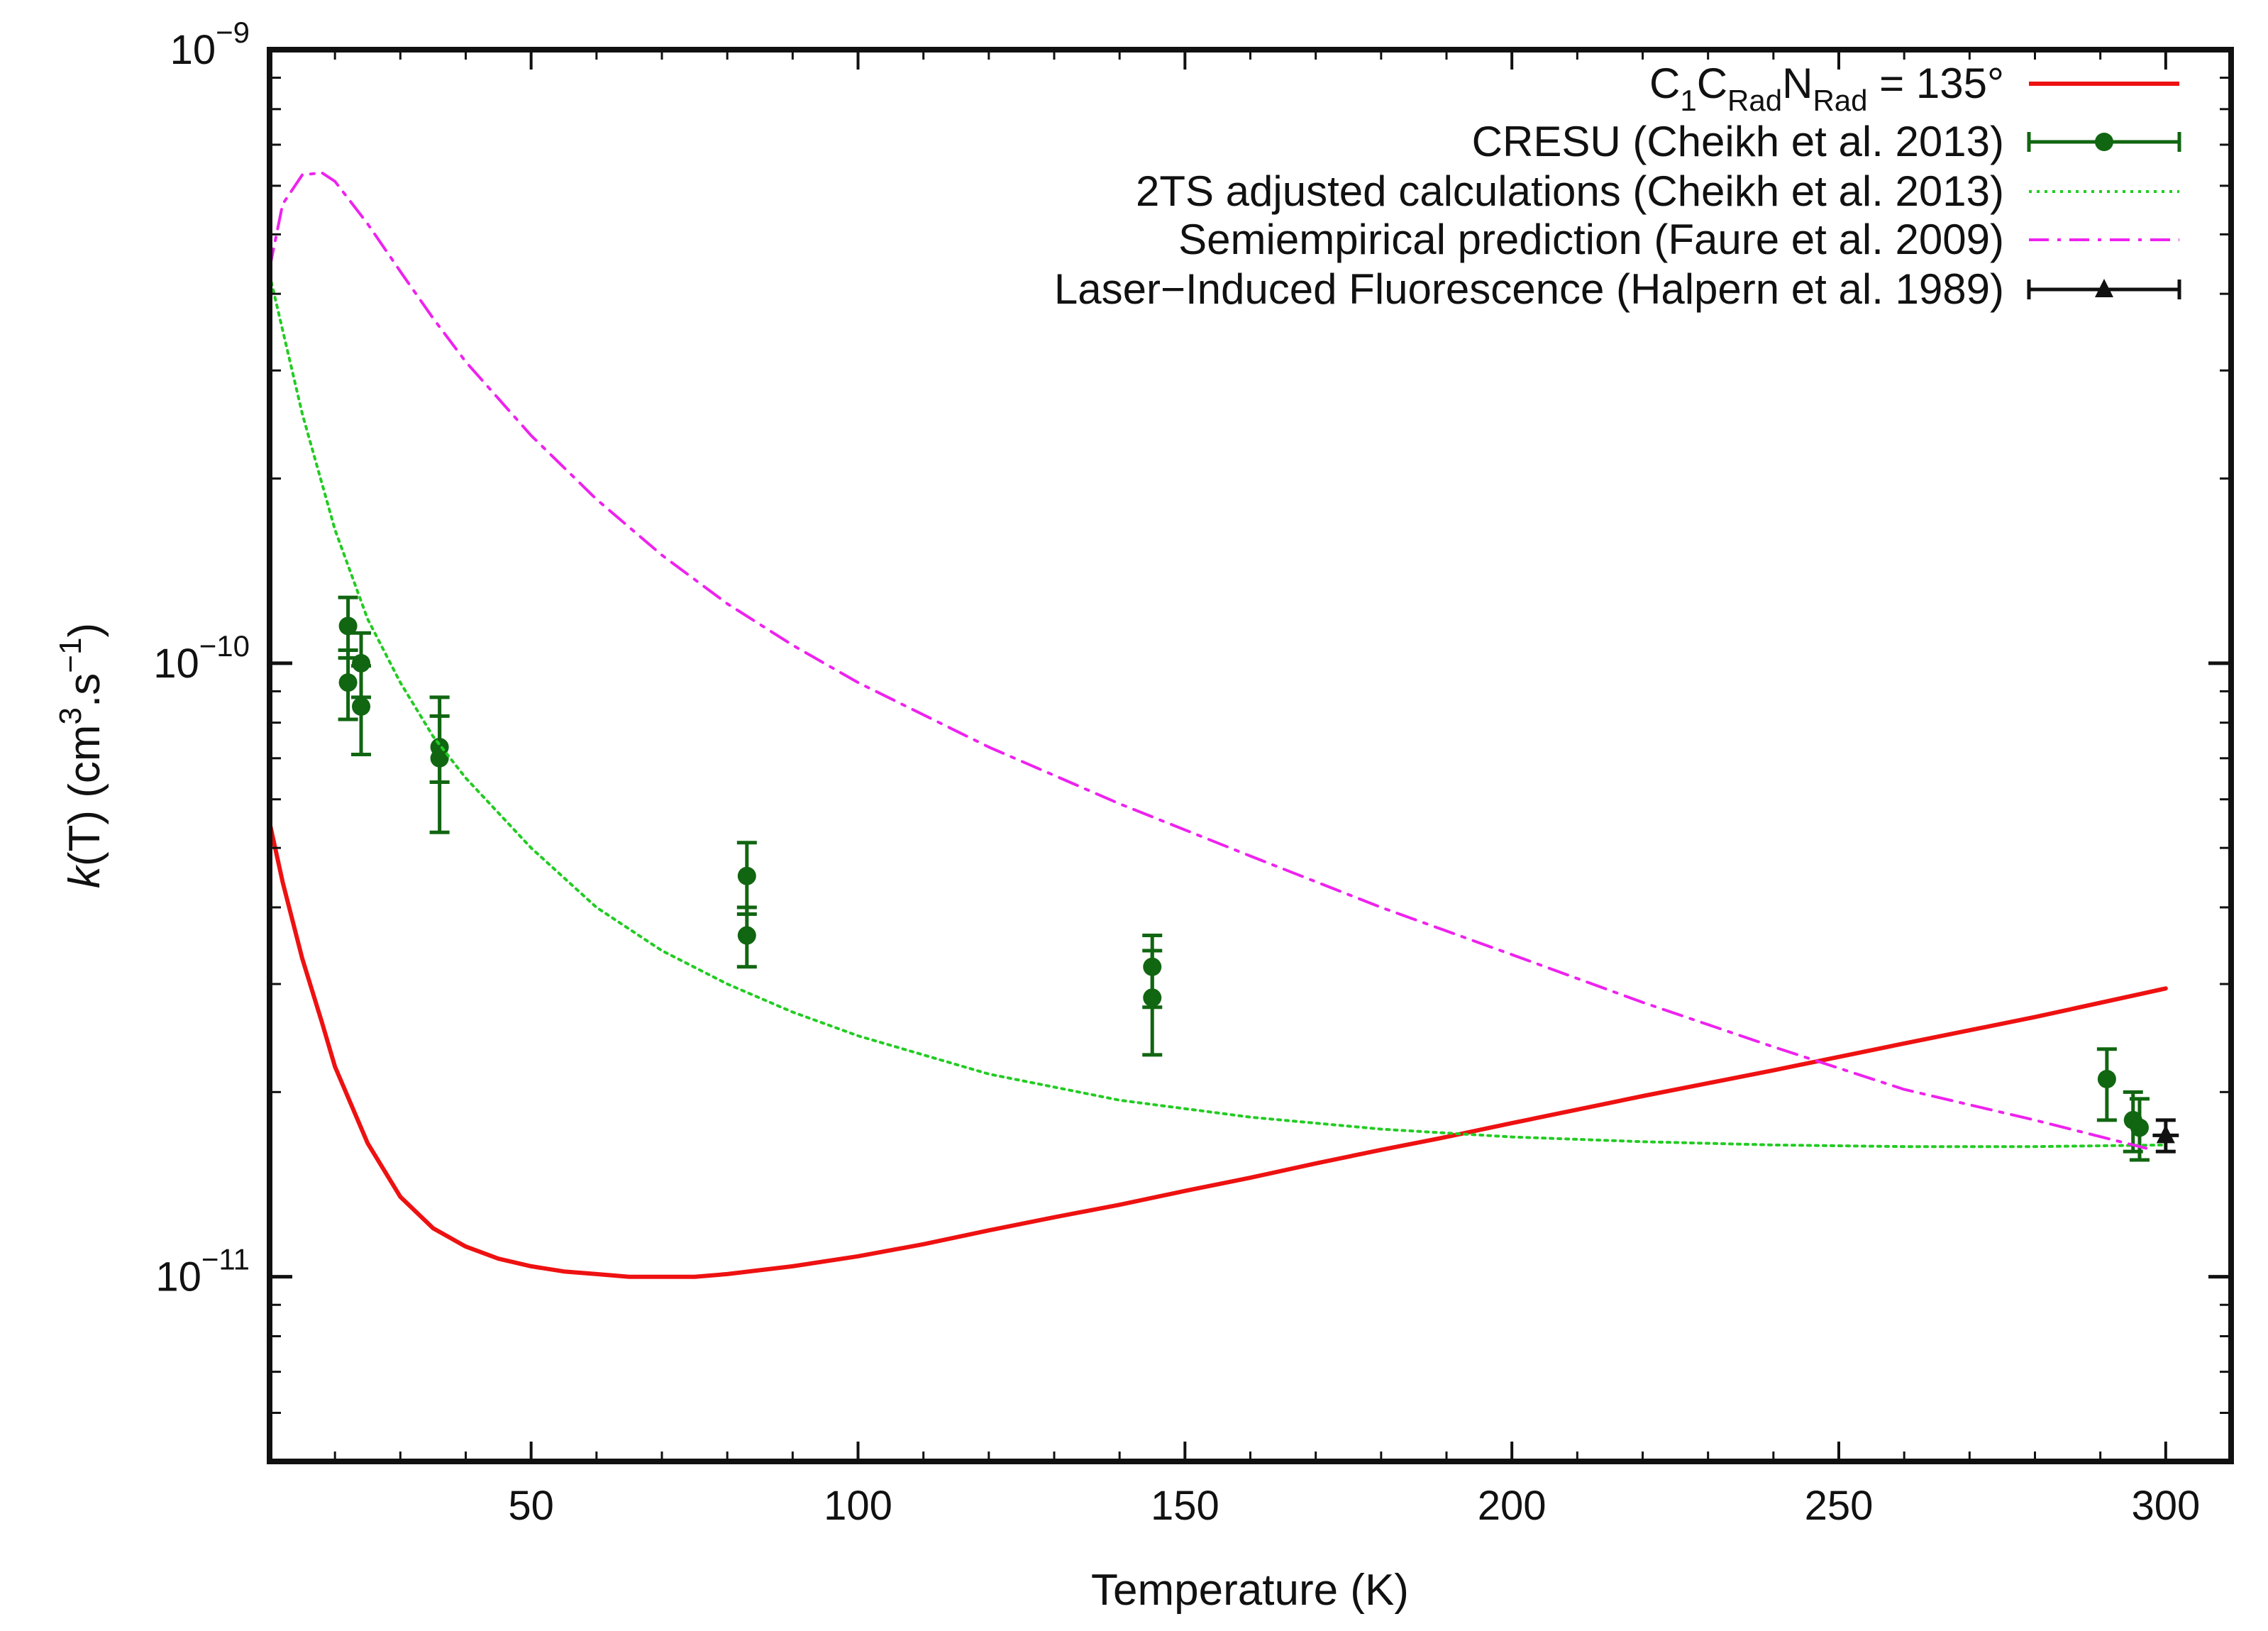 Image resolution: width=2268 pixels, height=1631 pixels. What do you see at coordinates (1512, 1506) in the screenshot?
I see `x-tick-label: 200` at bounding box center [1512, 1506].